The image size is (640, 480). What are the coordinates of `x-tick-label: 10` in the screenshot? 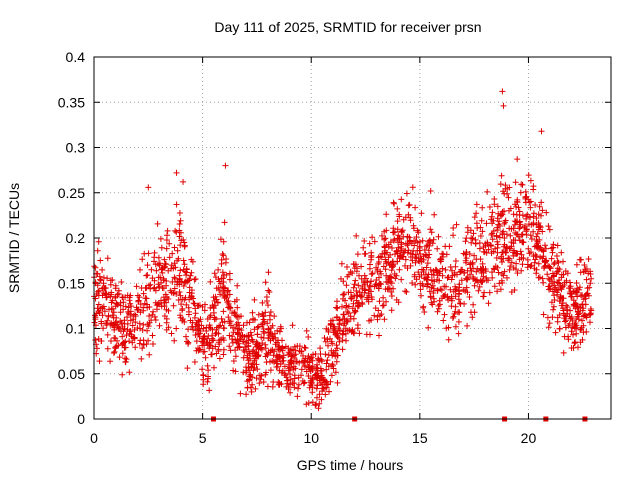 It's located at (311, 438).